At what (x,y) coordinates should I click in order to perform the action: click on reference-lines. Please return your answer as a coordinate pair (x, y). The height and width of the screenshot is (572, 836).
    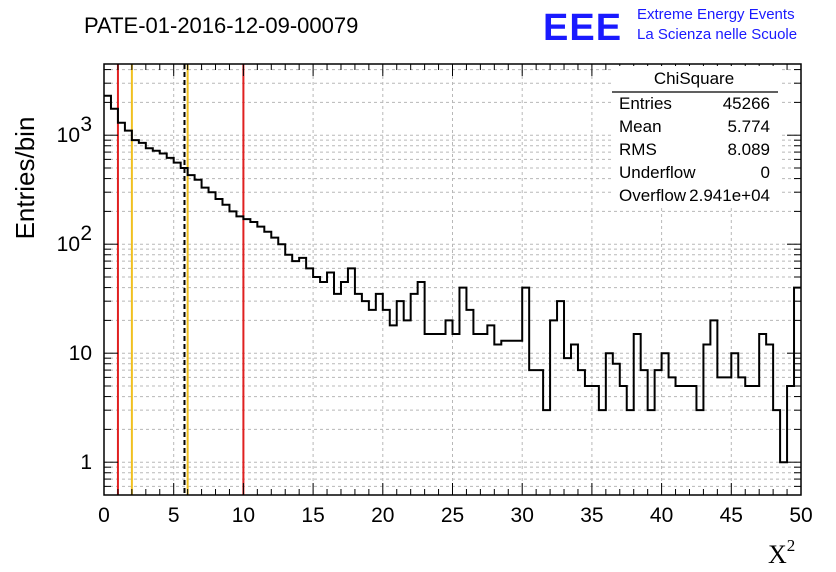
    Looking at the image, I should click on (180, 279).